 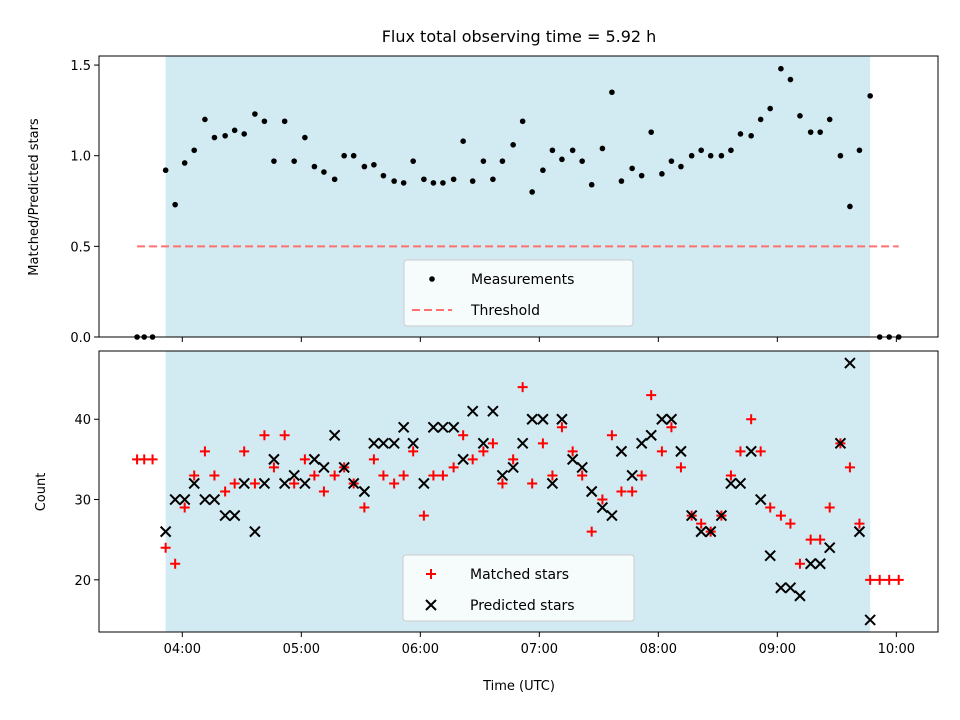 I want to click on y-tick-label: 1.5, so click(x=80, y=66).